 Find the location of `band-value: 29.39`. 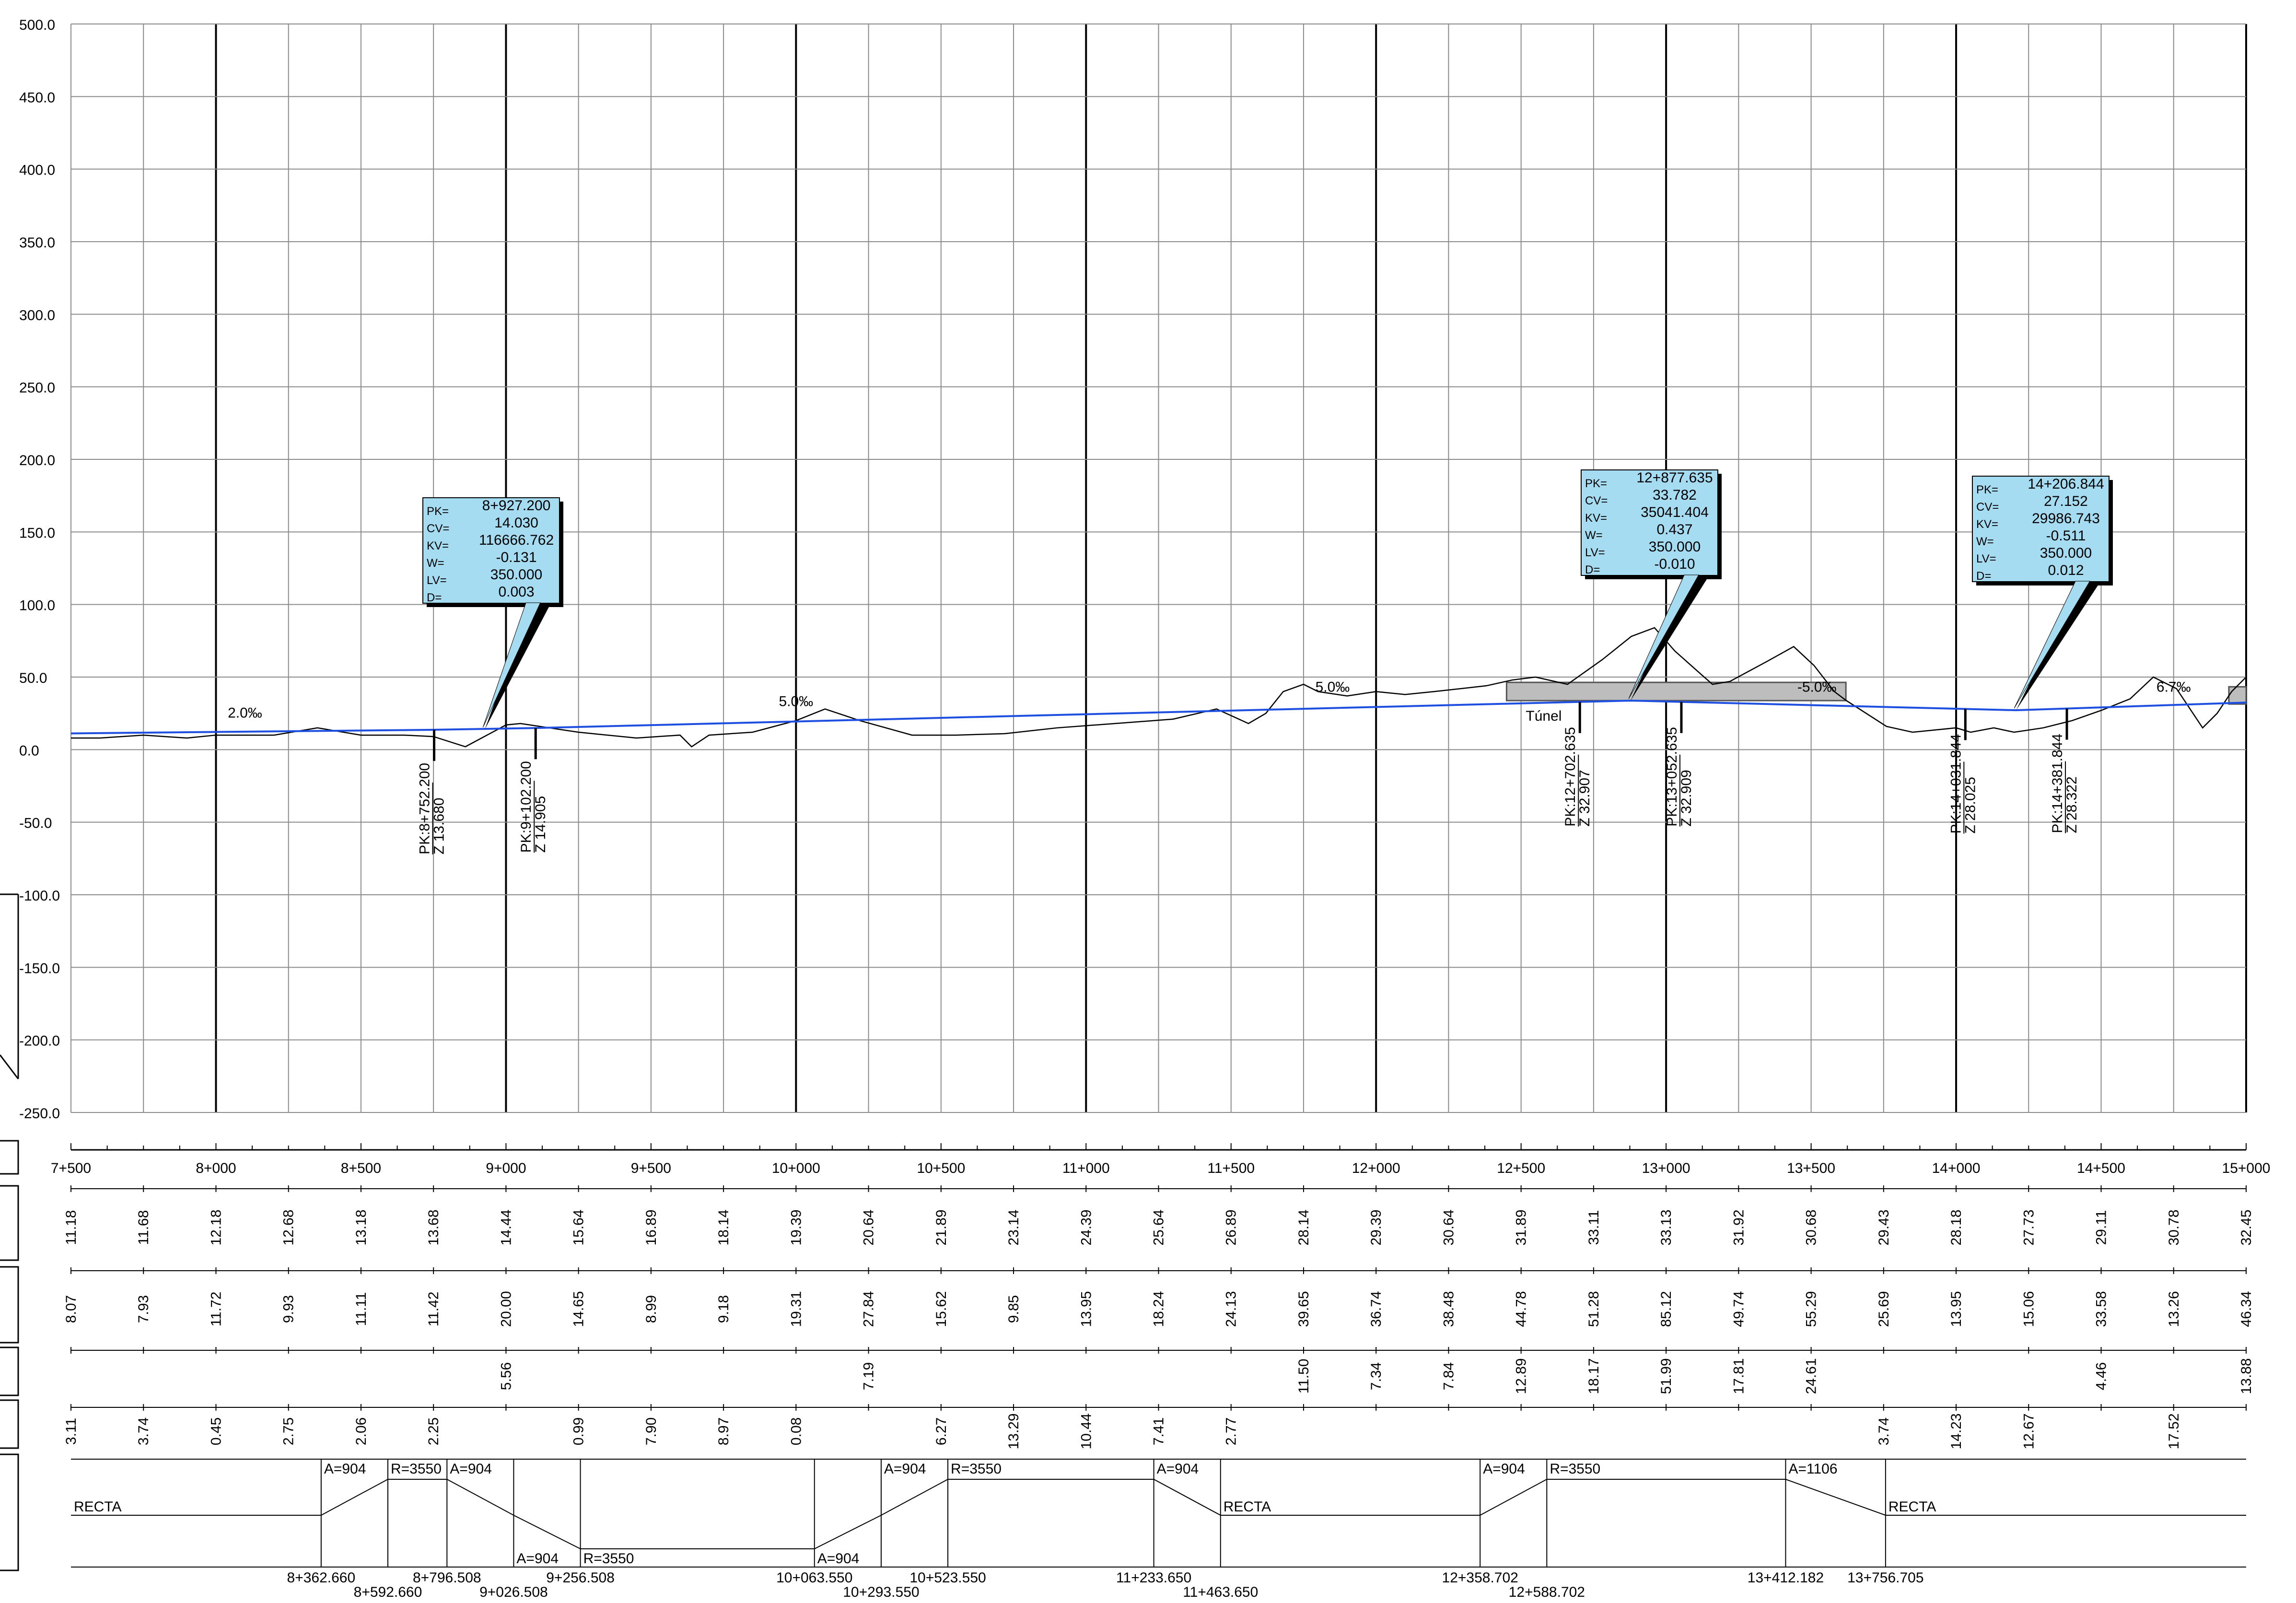

band-value: 29.39 is located at coordinates (1376, 1227).